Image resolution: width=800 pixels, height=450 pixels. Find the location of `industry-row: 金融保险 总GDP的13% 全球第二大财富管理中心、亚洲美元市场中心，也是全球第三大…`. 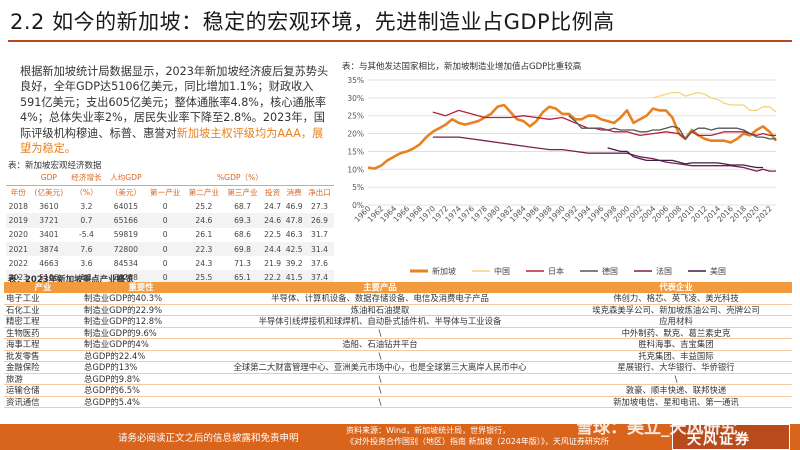

industry-row: 金融保险 总GDP的13% 全球第二大财富管理中心、亚洲美元市场中心，也是全球第三大… is located at coordinates (398, 367).